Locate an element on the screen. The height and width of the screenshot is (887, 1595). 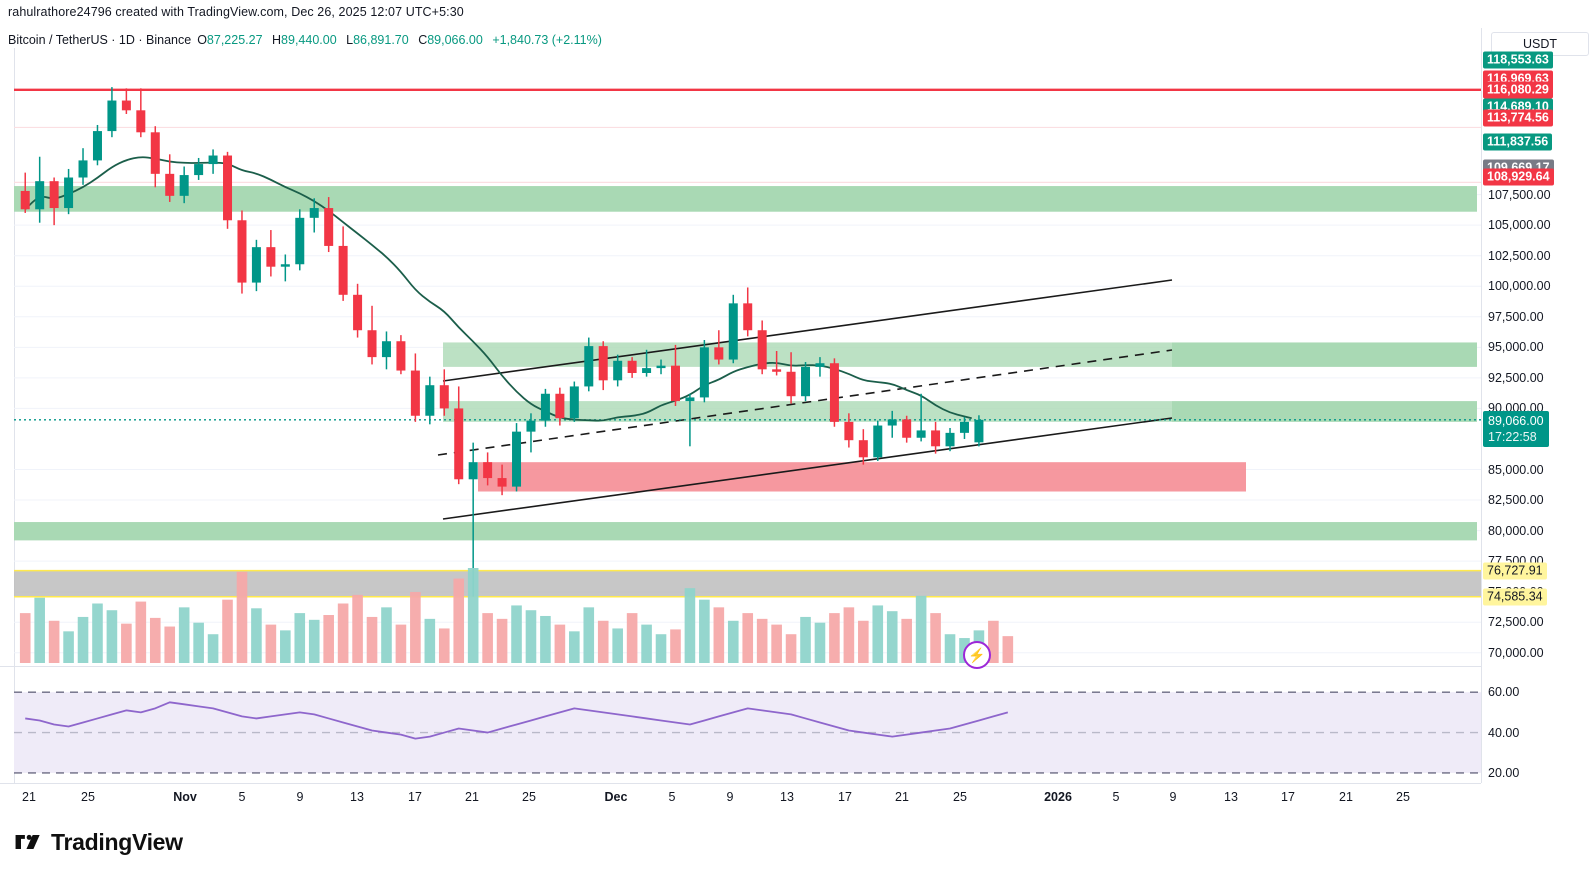
legend-close-label: C is located at coordinates (423, 40).